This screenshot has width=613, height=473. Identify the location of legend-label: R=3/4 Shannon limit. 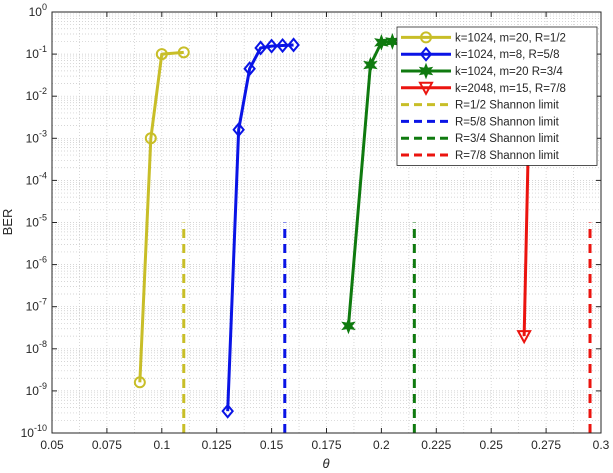
(507, 139).